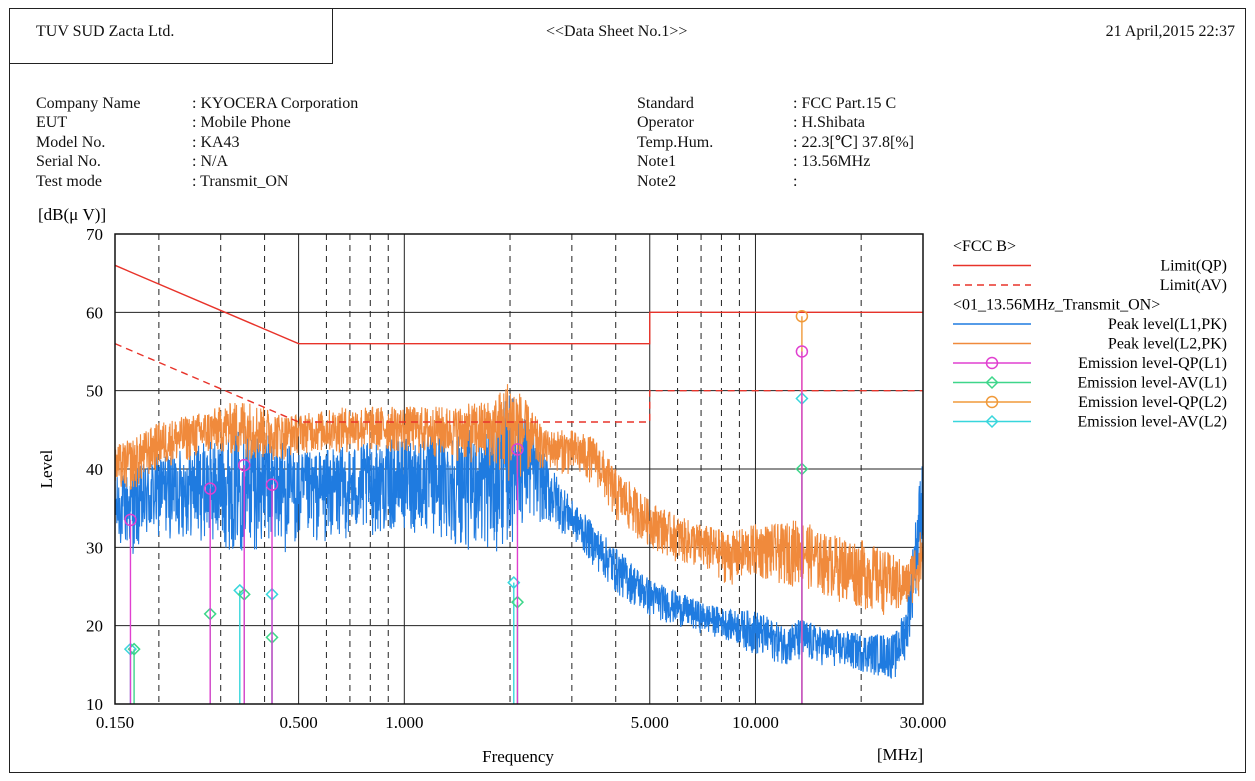  What do you see at coordinates (298, 722) in the screenshot?
I see `x-tick-label: 0.500` at bounding box center [298, 722].